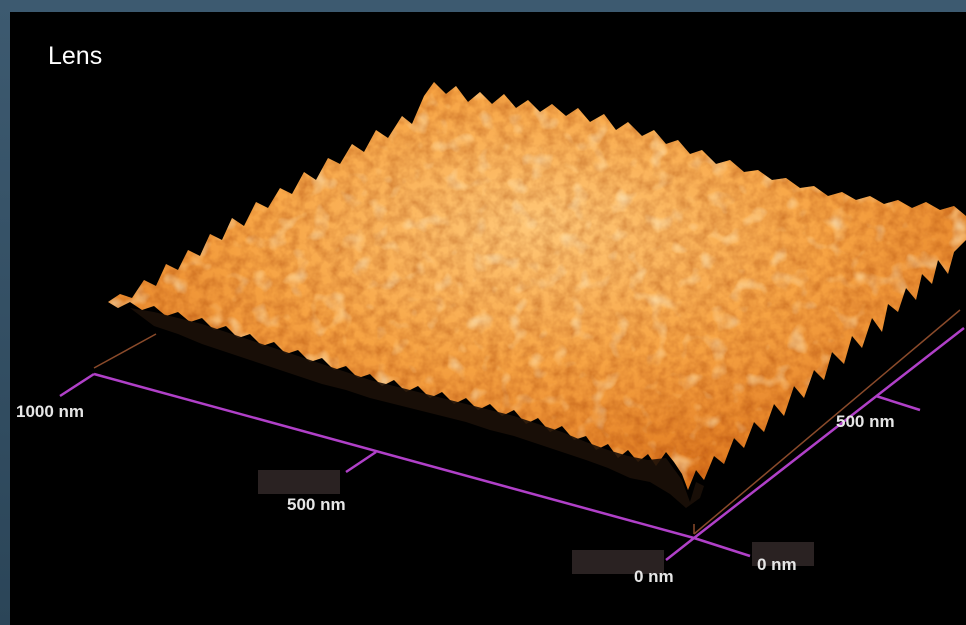 The image size is (966, 625). Describe the element at coordinates (777, 564) in the screenshot. I see `x-axis-tick-label-near: 0 nm` at that location.